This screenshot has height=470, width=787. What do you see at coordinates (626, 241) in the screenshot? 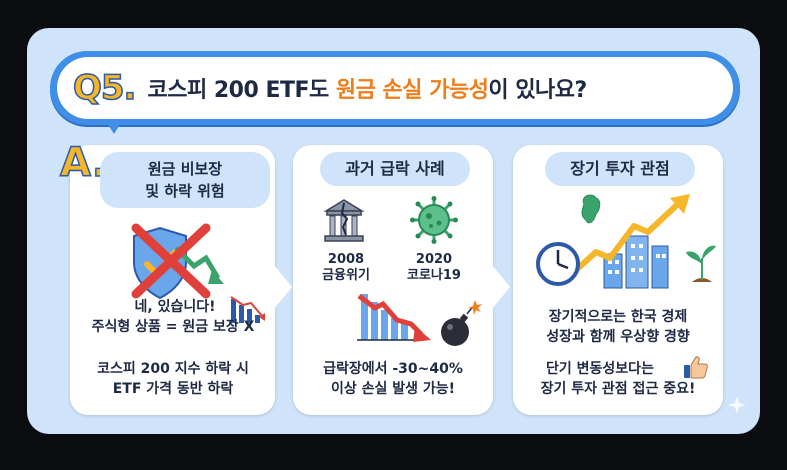
I see `growth-chart-icon` at bounding box center [626, 241].